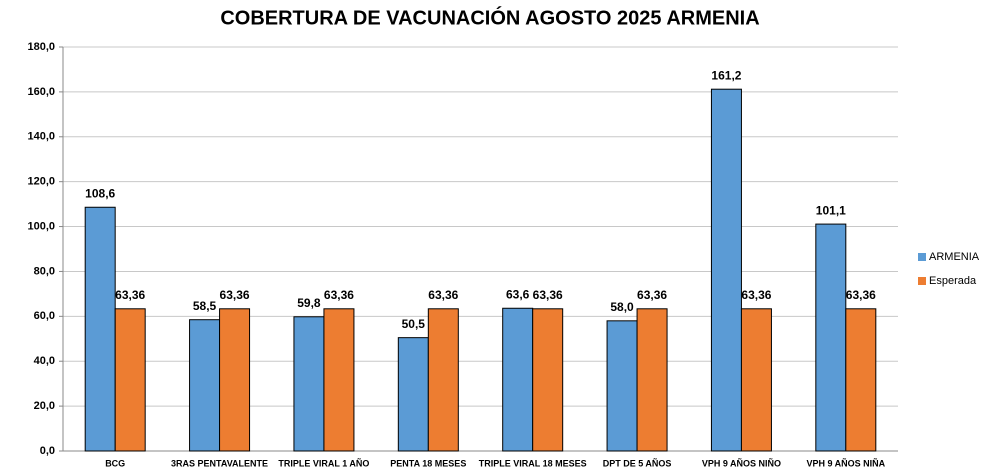 The width and height of the screenshot is (1000, 471). What do you see at coordinates (741, 463) in the screenshot?
I see `x-tick-label: VPH 9 AÑOS NIÑO` at bounding box center [741, 463].